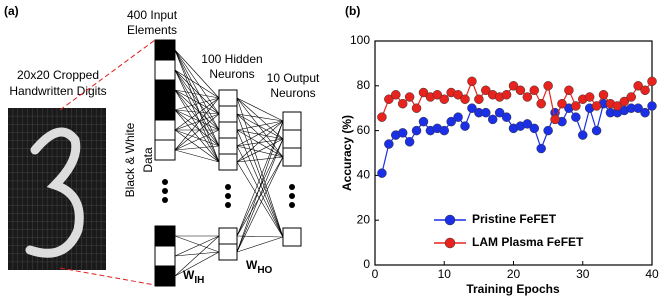  I want to click on hidden-label: 100 Hidden, so click(231, 59).